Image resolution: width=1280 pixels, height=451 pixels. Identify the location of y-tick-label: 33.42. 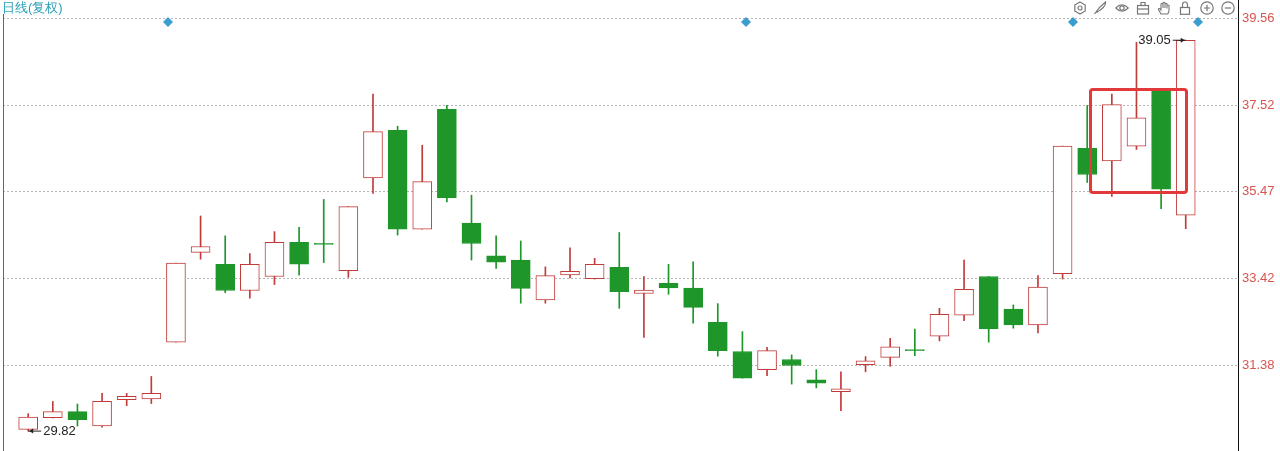
(1258, 278).